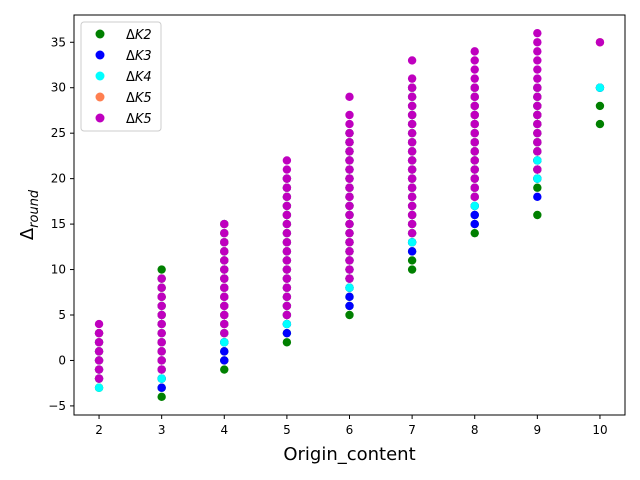 The width and height of the screenshot is (640, 480). Describe the element at coordinates (143, 35) in the screenshot. I see `legend-label-variable: K2` at that location.